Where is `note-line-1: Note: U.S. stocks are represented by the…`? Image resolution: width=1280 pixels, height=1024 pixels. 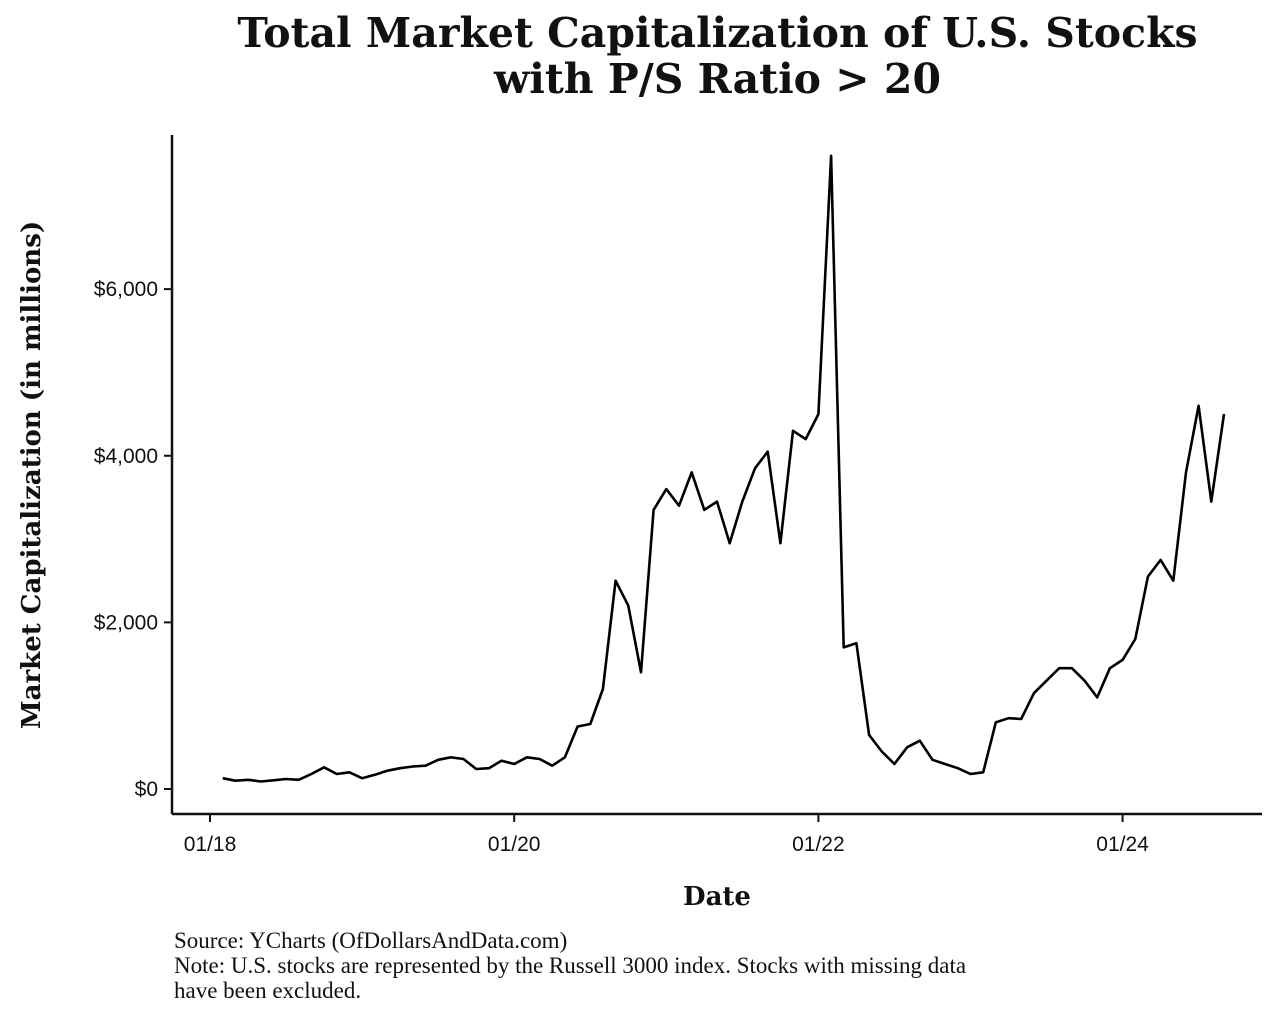
note-line-1: Note: U.S. stocks are represented by the… is located at coordinates (570, 965).